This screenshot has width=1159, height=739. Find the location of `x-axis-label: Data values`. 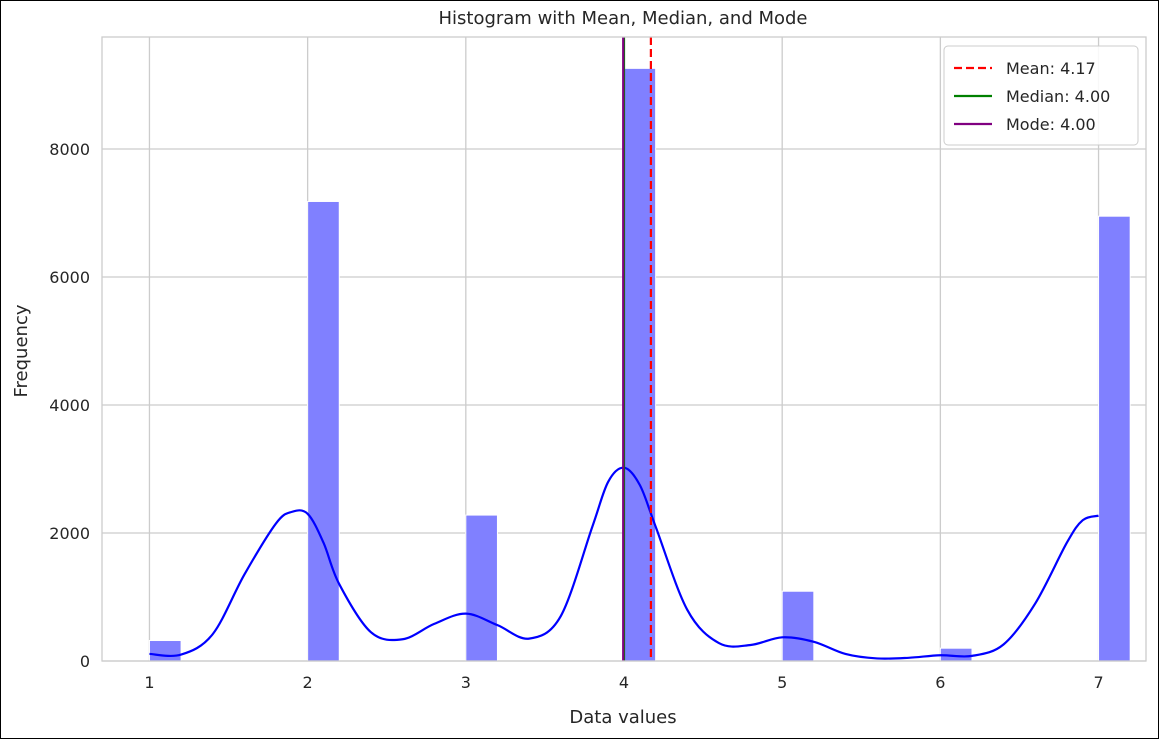

x-axis-label: Data values is located at coordinates (622, 717).